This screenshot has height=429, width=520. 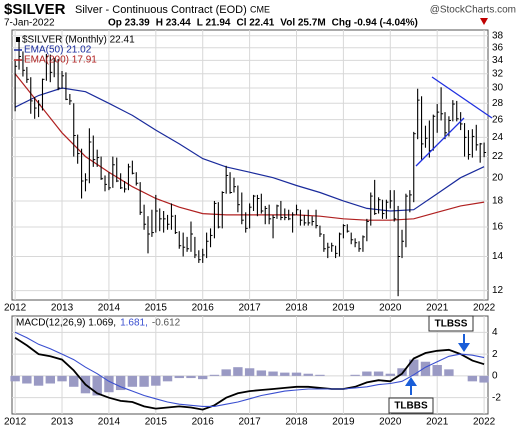 What do you see at coordinates (260, 9) in the screenshot?
I see `exchange: CME` at bounding box center [260, 9].